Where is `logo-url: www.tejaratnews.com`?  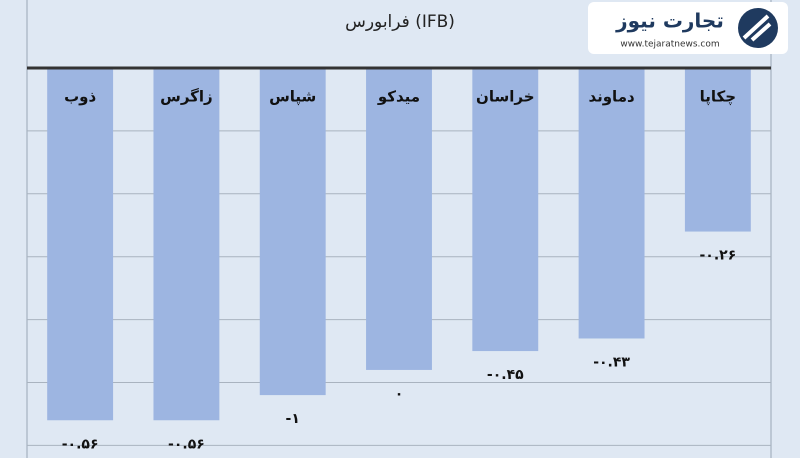 logo-url: www.tejaratnews.com is located at coordinates (669, 45).